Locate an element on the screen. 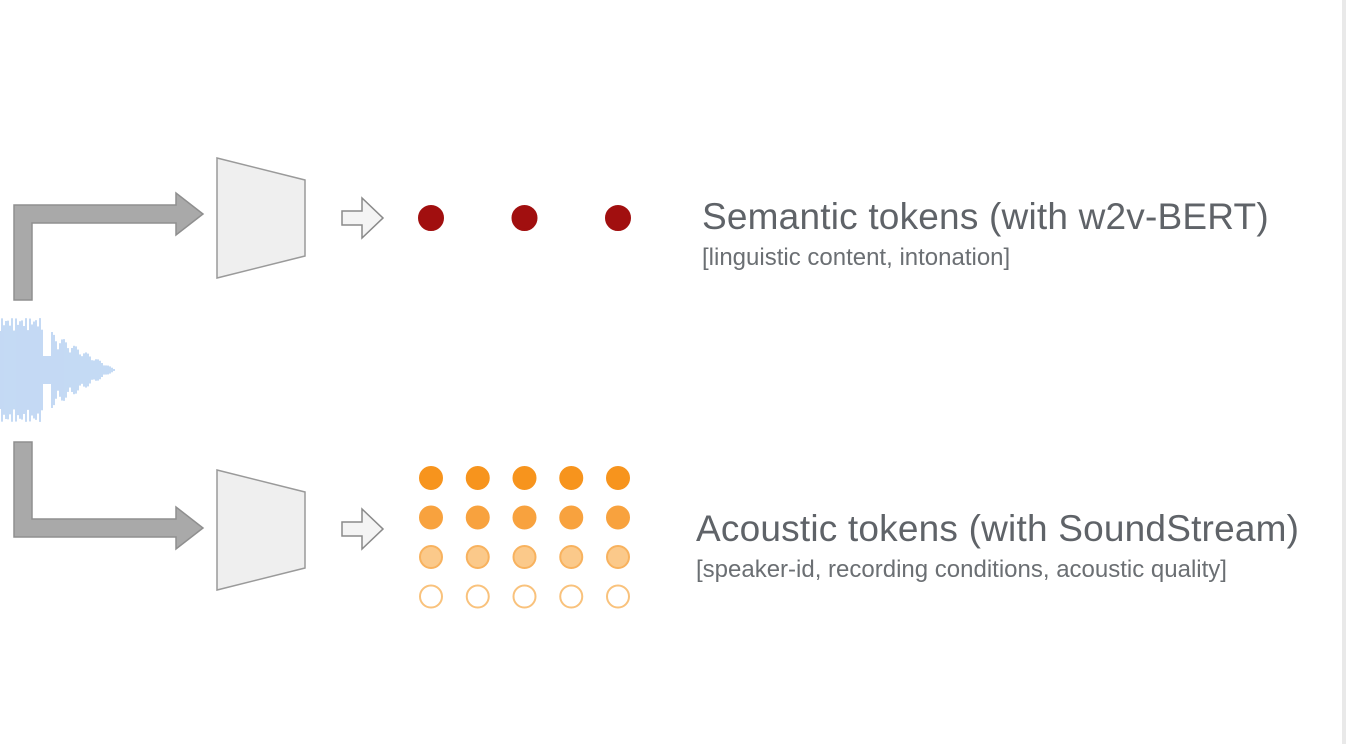  semantic-token-row is located at coordinates (524, 218).